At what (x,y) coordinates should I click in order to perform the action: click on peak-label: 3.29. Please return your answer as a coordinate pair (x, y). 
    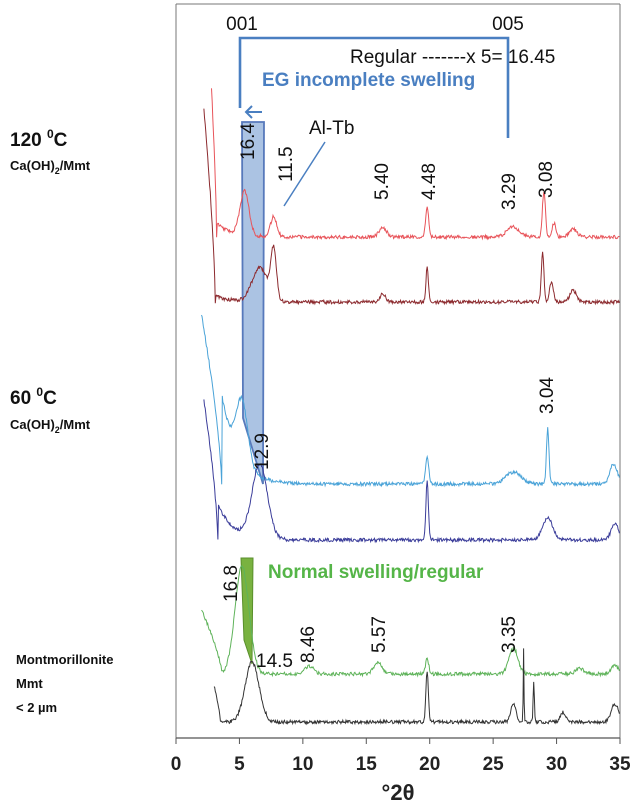
    Looking at the image, I should click on (509, 191).